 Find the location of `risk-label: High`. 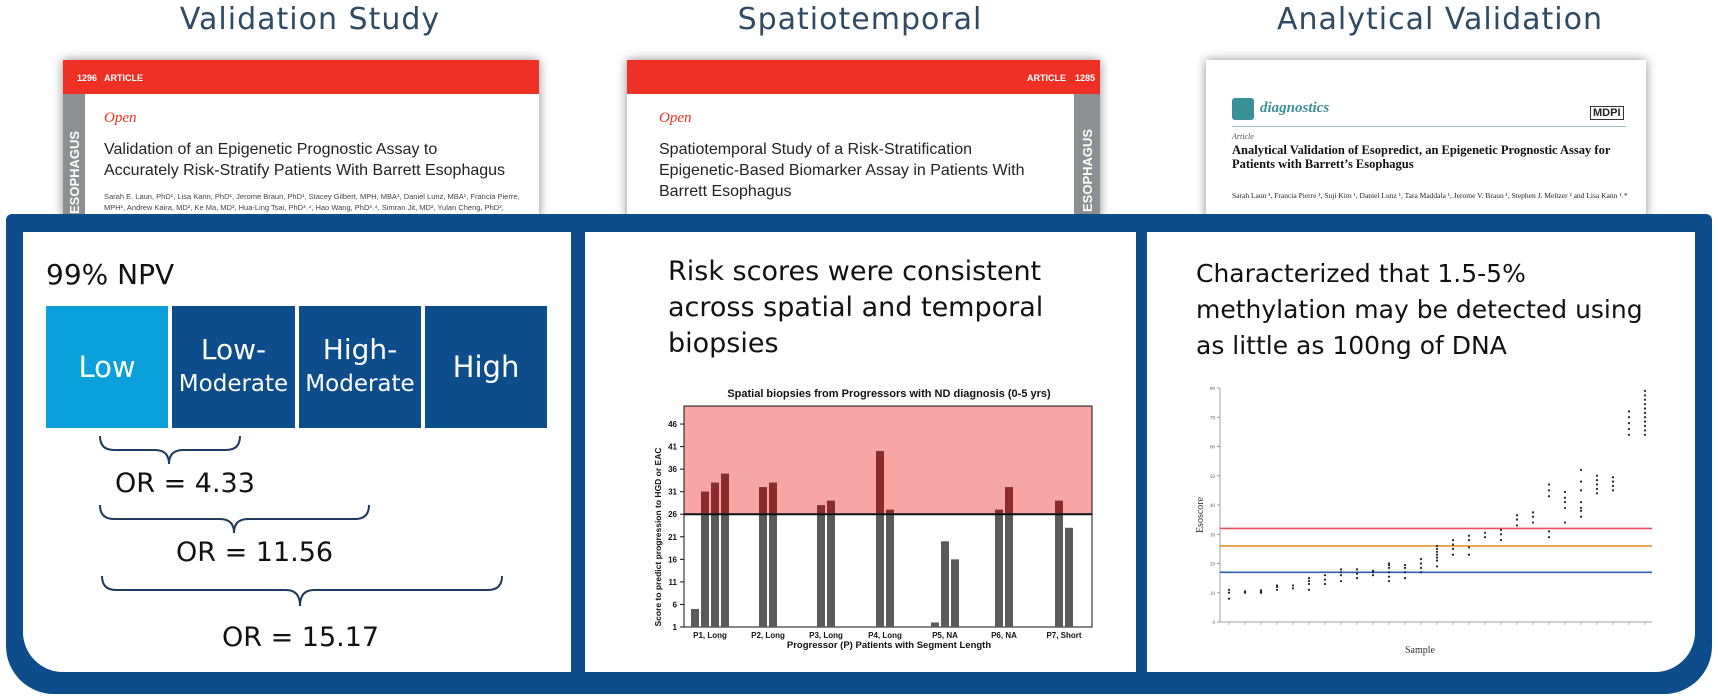

risk-label: High is located at coordinates (486, 367).